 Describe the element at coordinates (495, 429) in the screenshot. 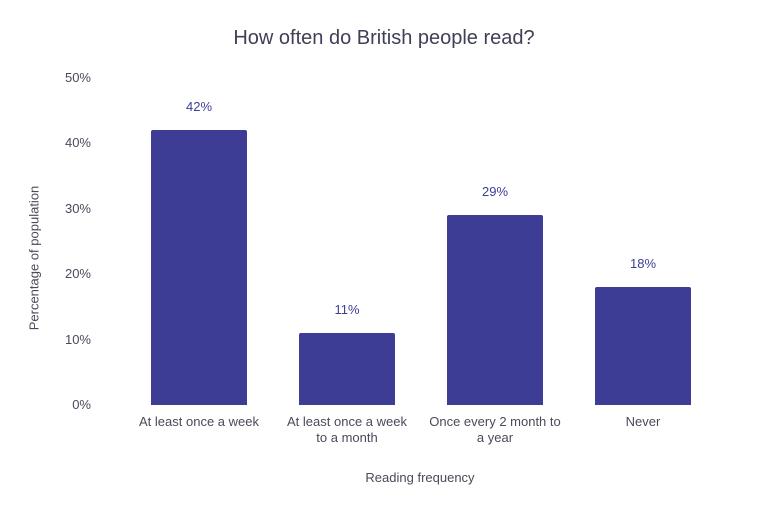

I see `x-tick-label: Once every 2 month to a year` at that location.